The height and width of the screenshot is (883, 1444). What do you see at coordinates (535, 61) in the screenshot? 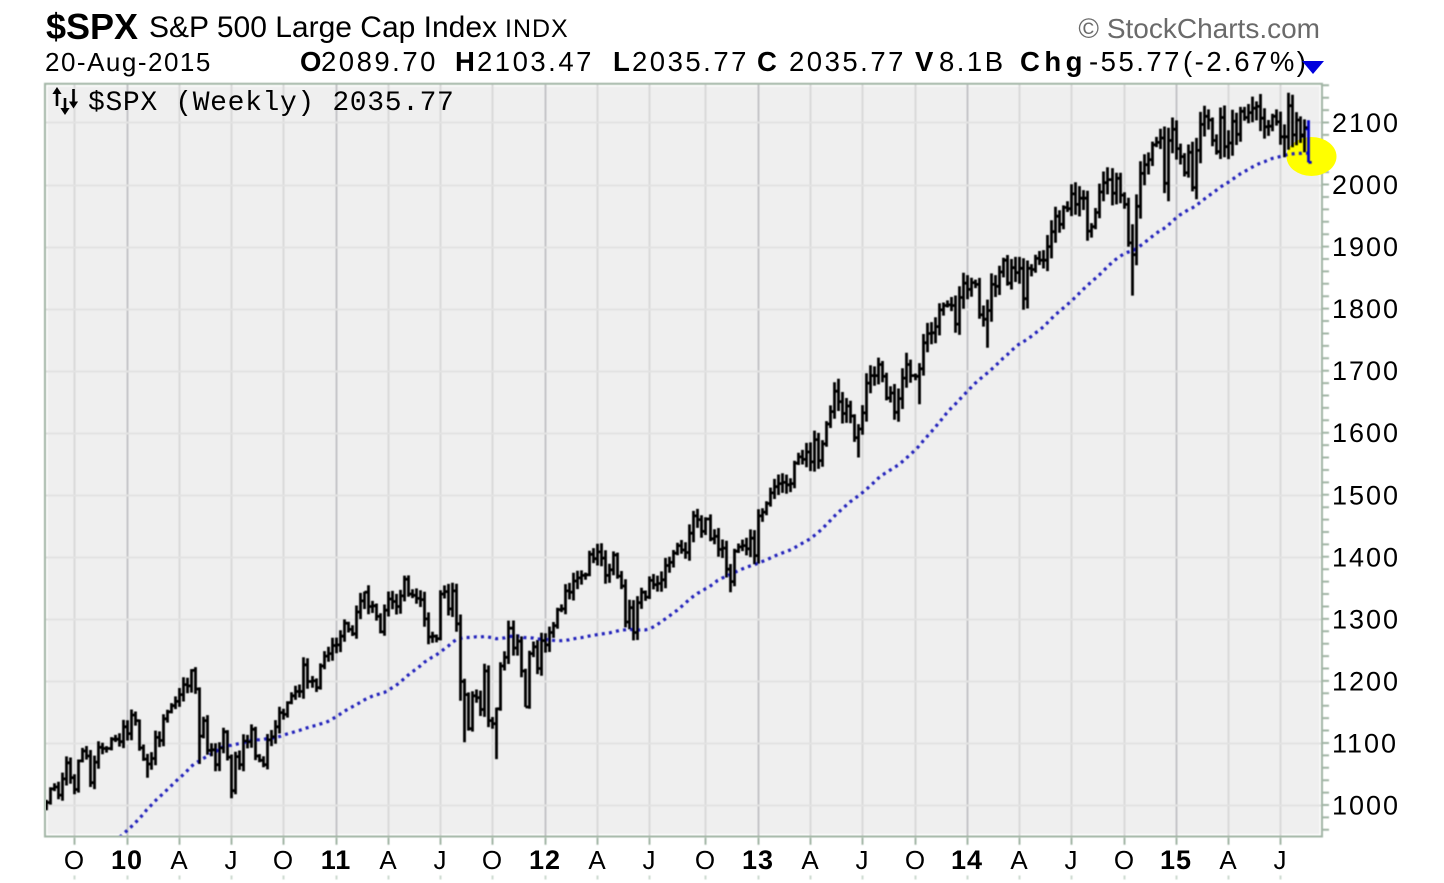
I see `svg-text: 2103.47` at bounding box center [535, 61].